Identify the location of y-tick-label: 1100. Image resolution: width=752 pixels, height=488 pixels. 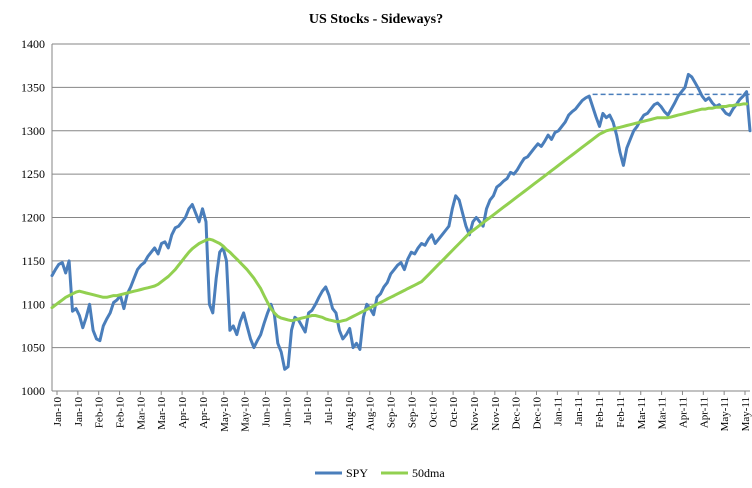
(33, 304).